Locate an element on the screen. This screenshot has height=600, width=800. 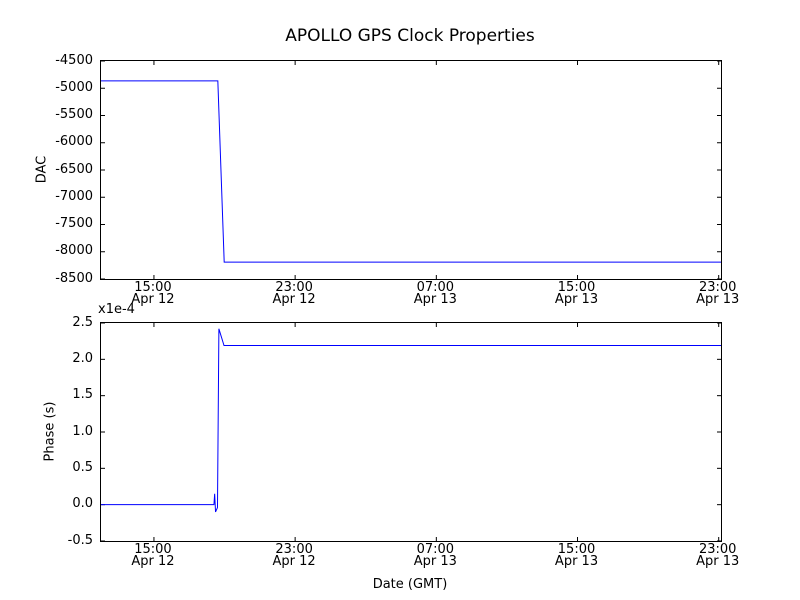
y-tick-label: -5500 is located at coordinates (74, 114).